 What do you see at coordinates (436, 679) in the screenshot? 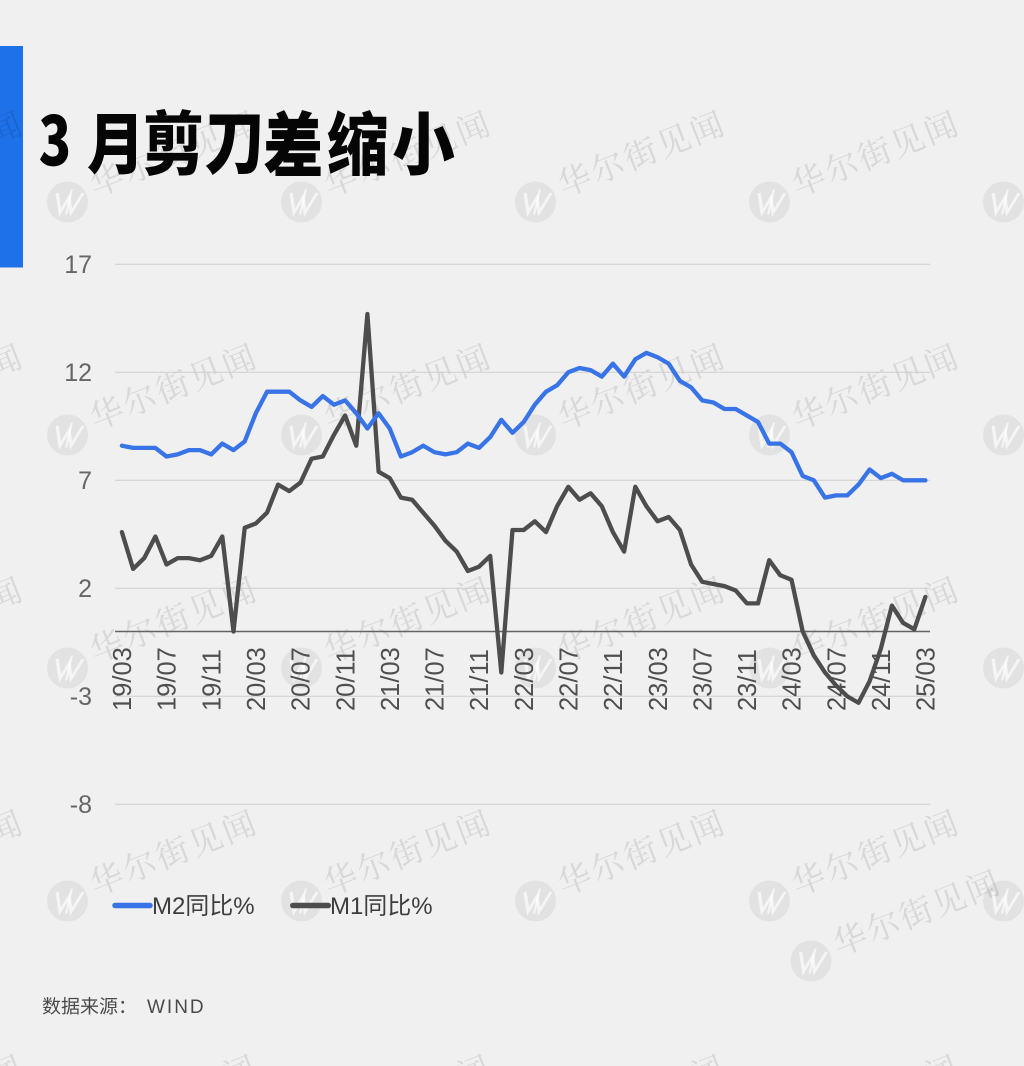
I see `svg-text: 21/07` at bounding box center [436, 679].